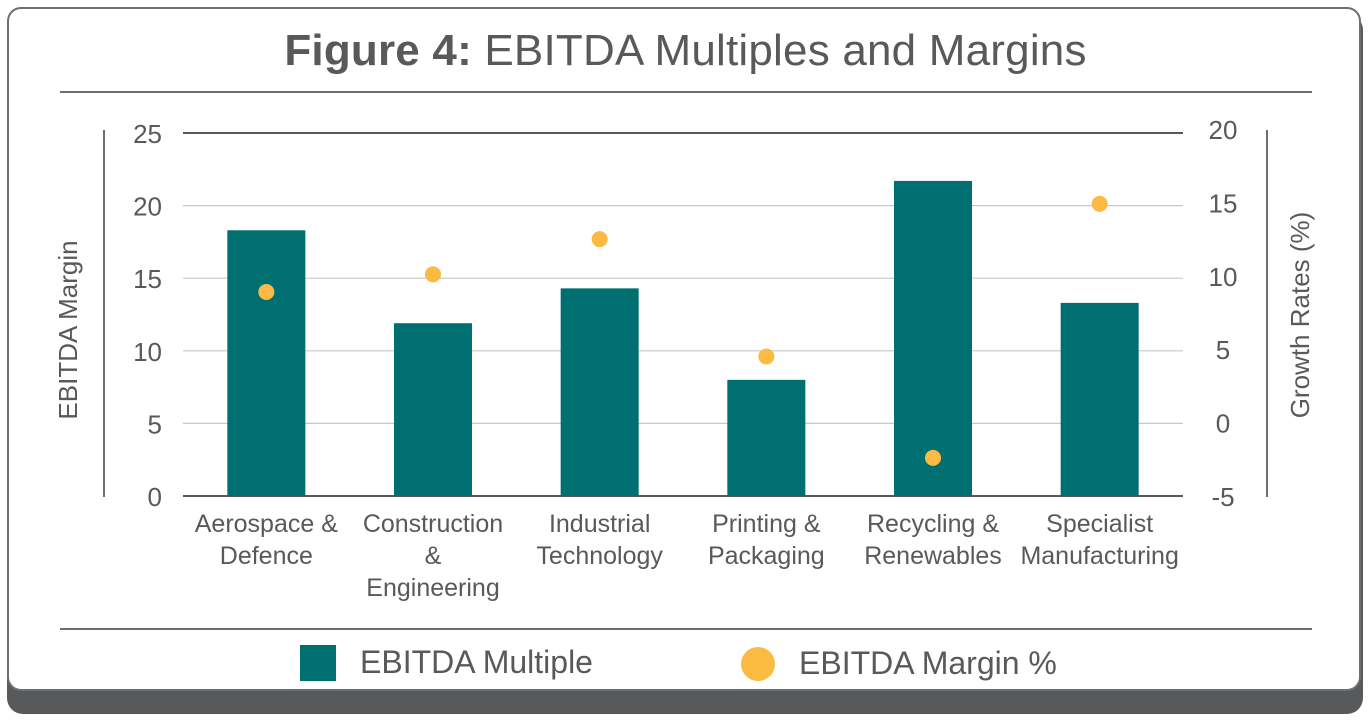  What do you see at coordinates (147, 279) in the screenshot?
I see `left-tick-label: 15` at bounding box center [147, 279].